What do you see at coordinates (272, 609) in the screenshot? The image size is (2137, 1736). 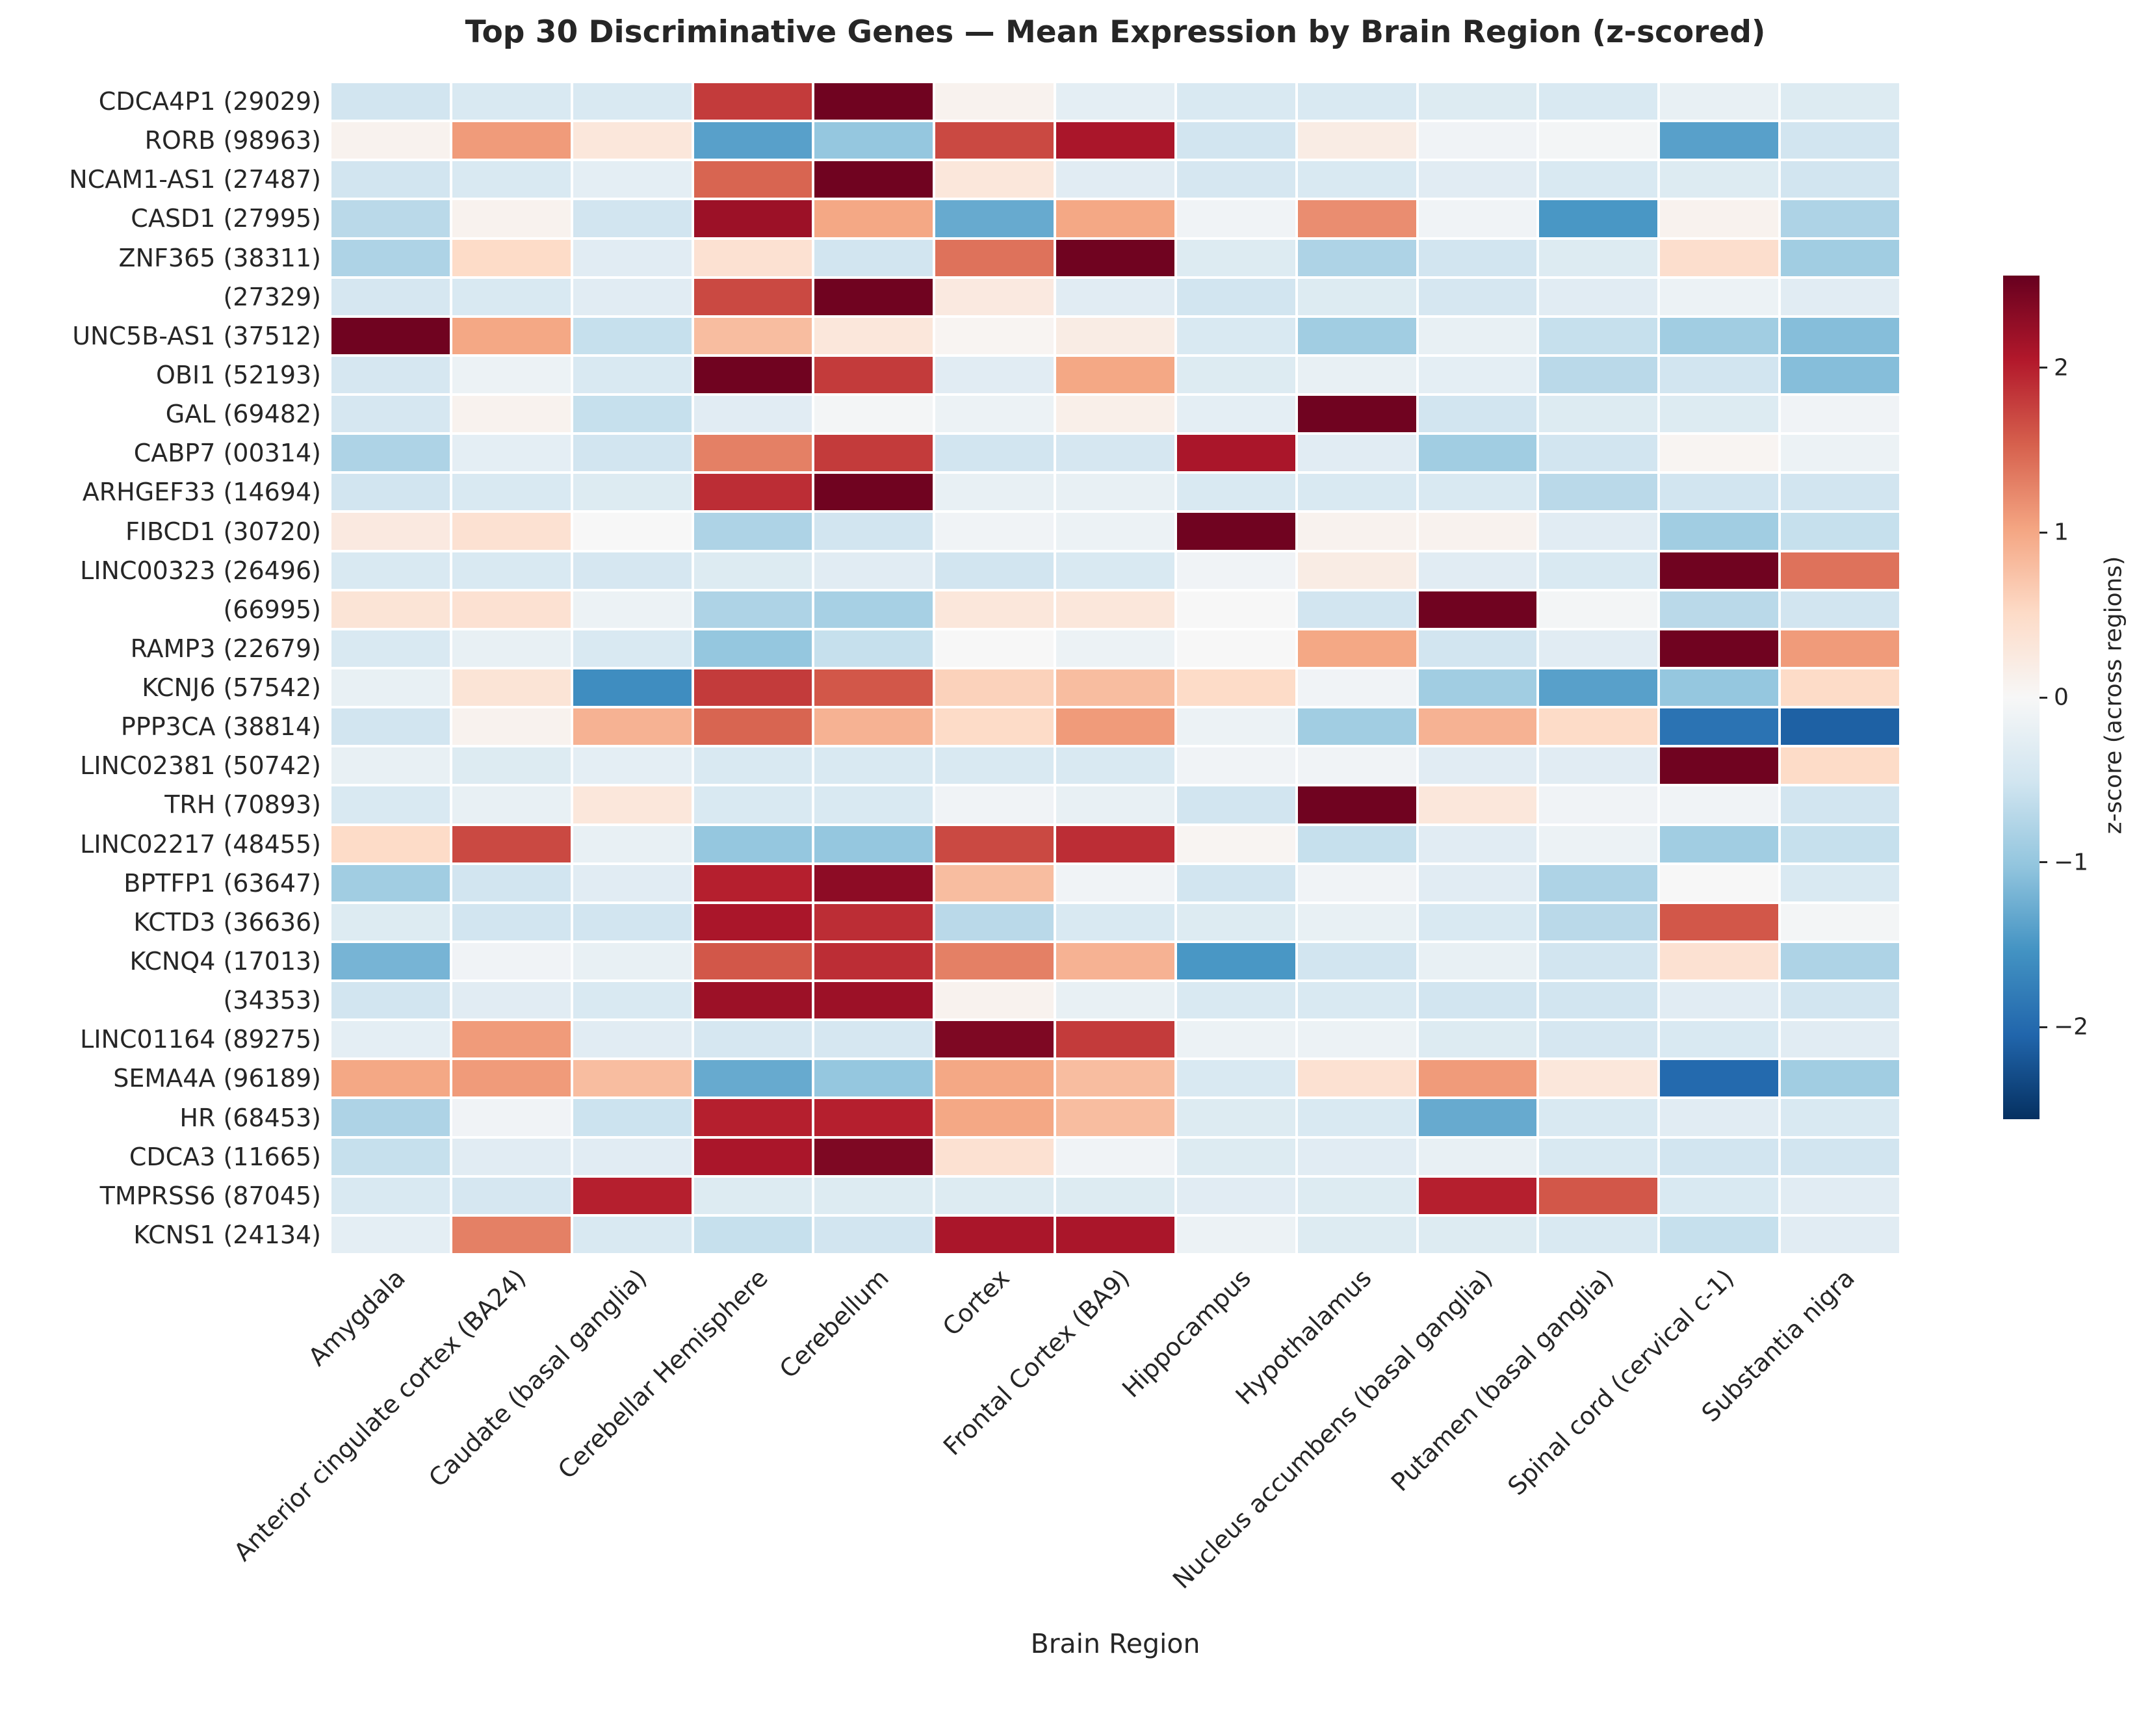 I see `y-tick-label: (66995)` at bounding box center [272, 609].